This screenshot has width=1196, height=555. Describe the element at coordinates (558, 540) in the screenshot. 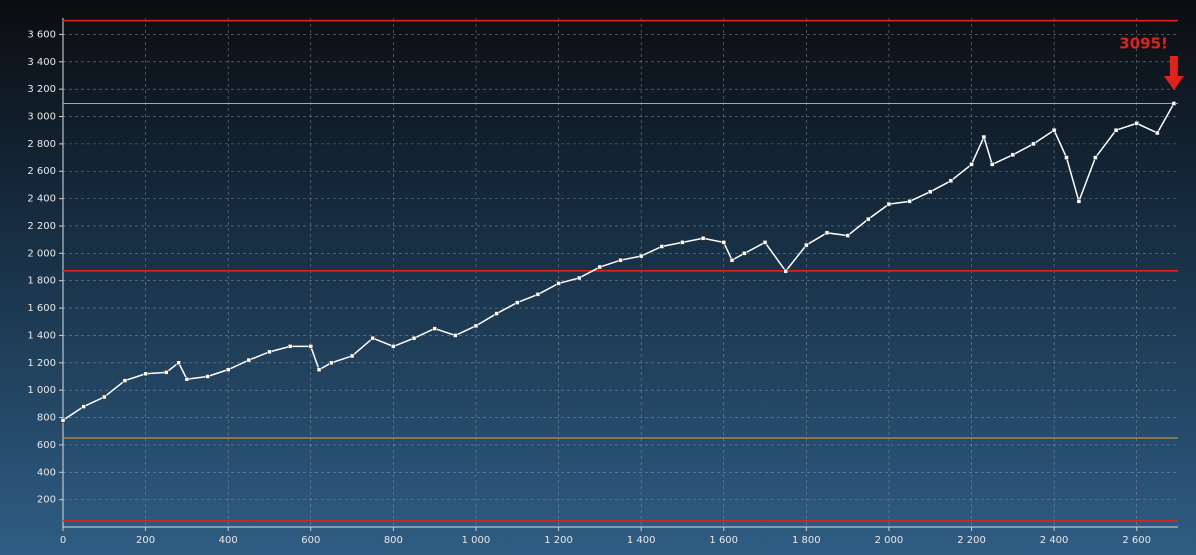

I see `x-tick-label: 1 200` at that location.